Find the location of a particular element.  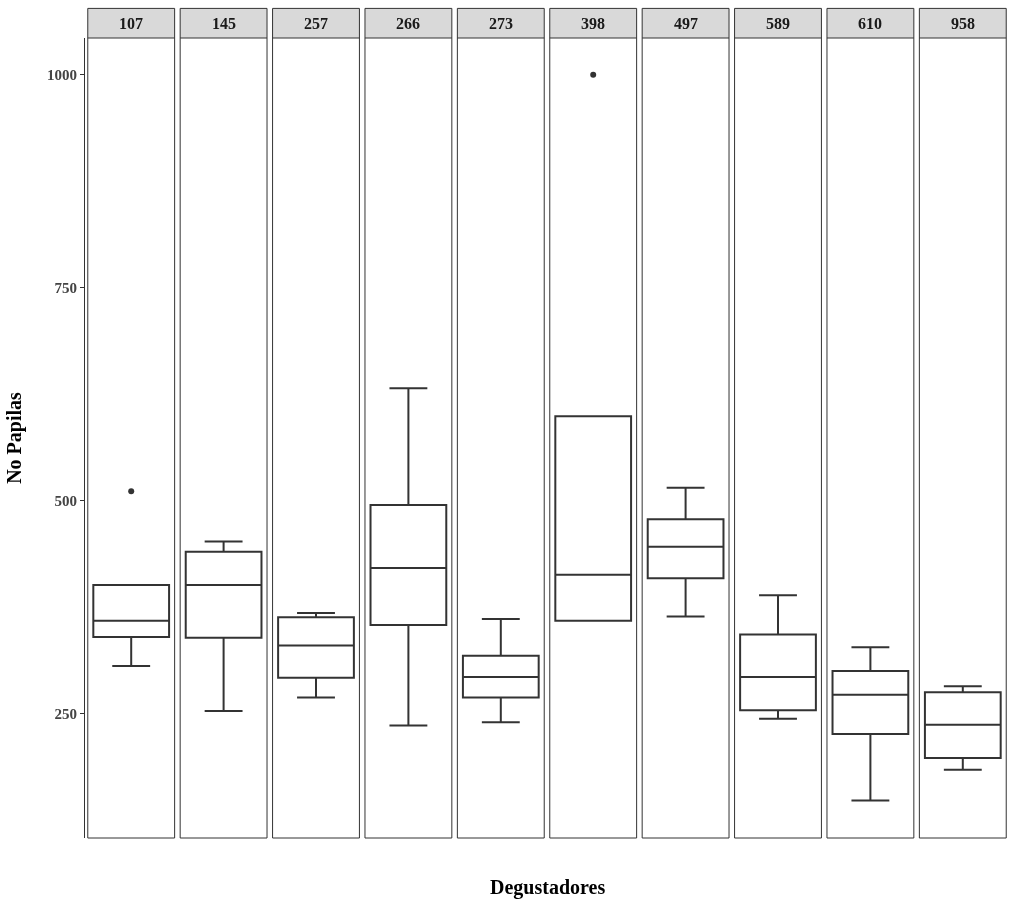

x-tick-label: 398 is located at coordinates (593, 23).